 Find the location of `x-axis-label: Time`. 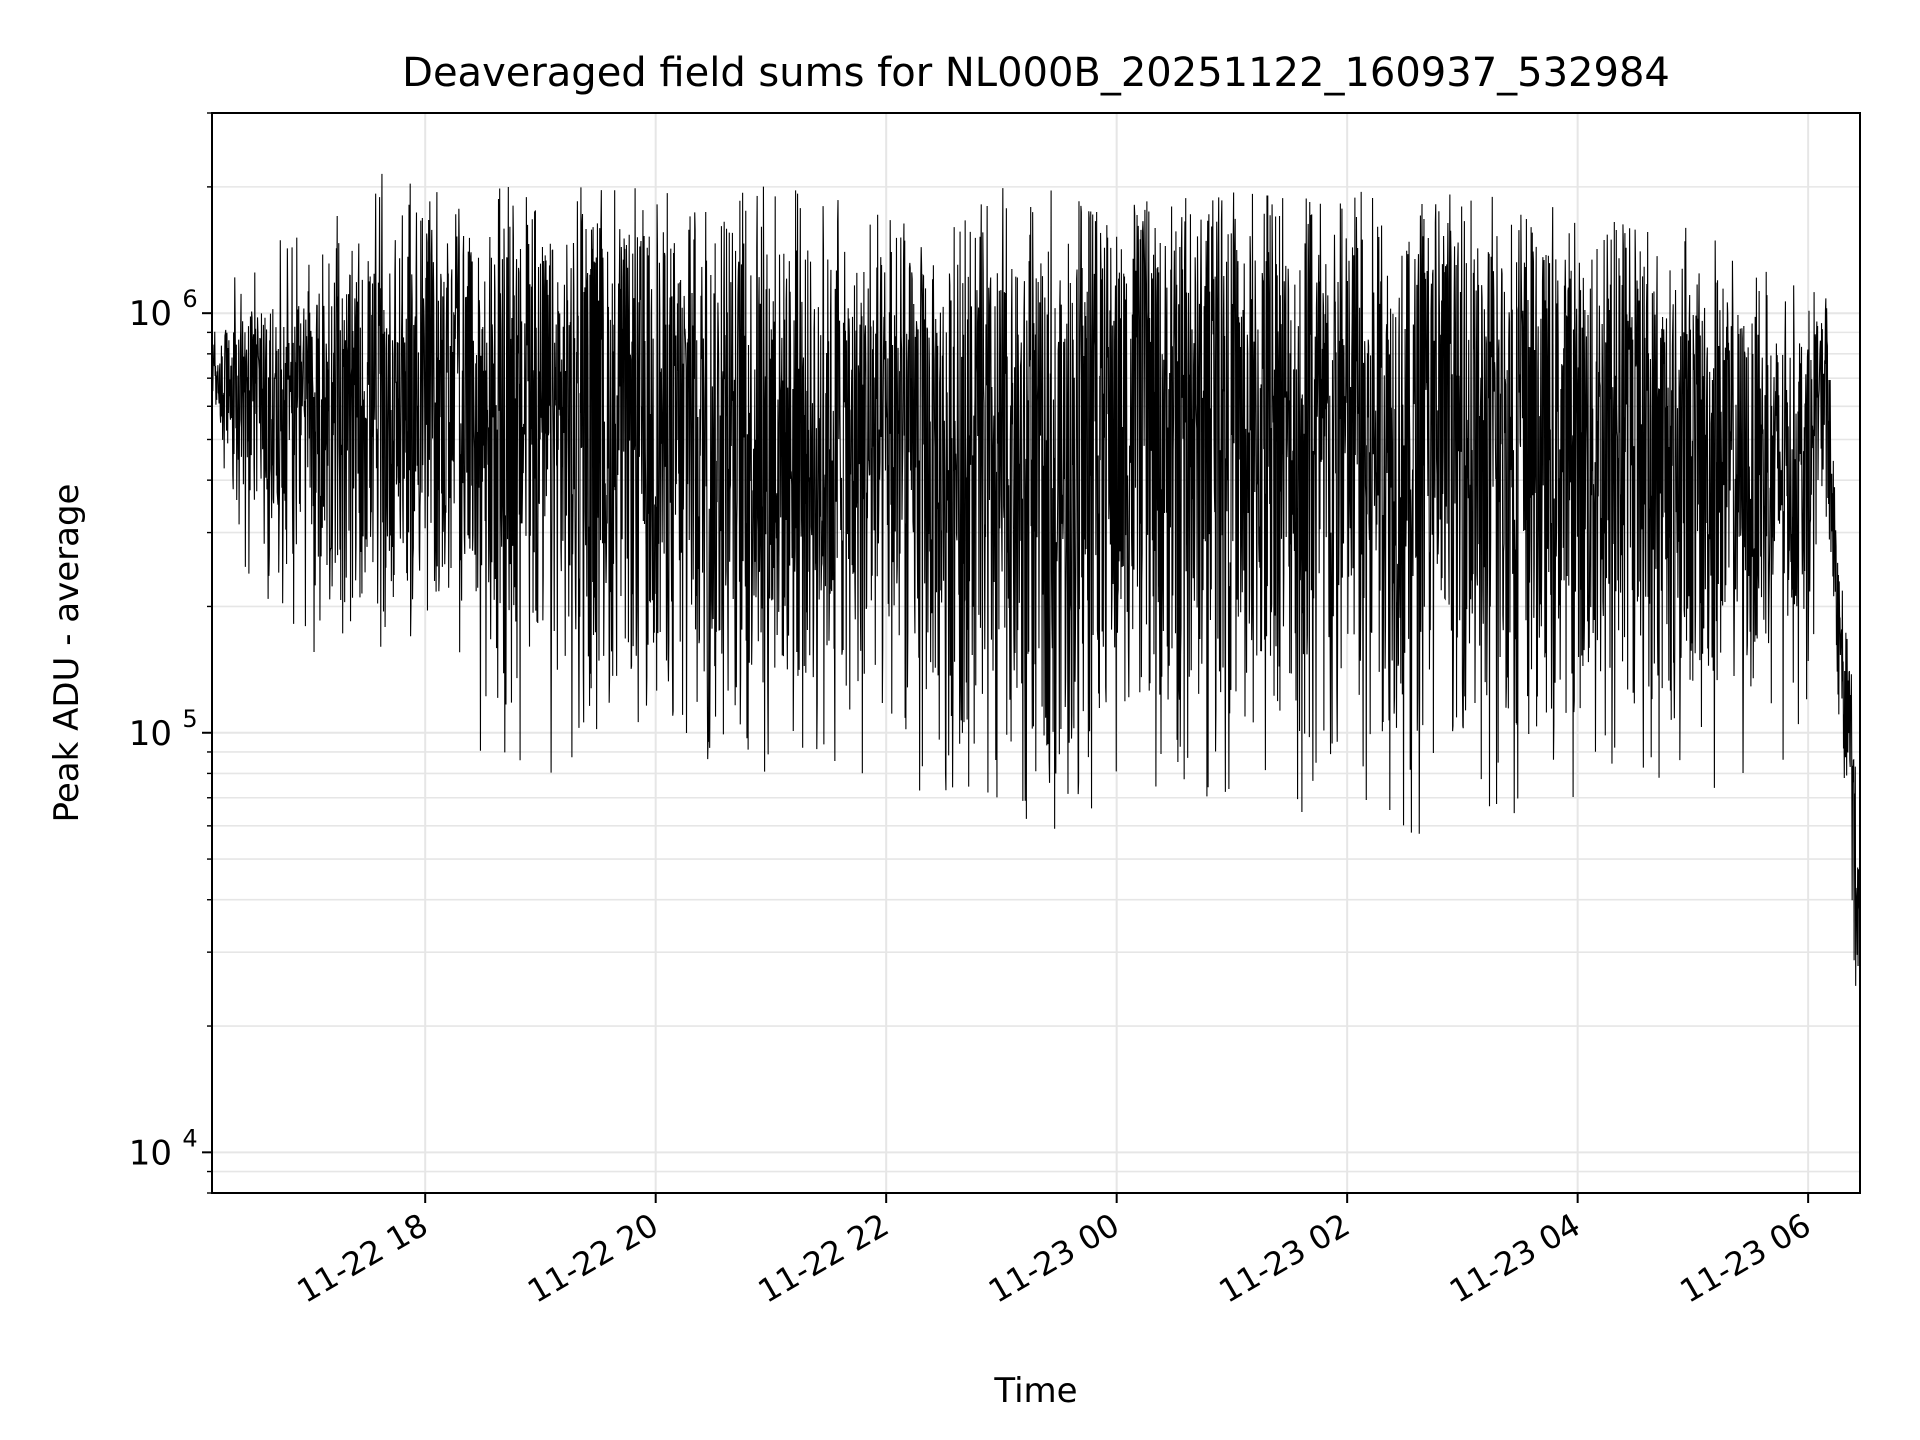

x-axis-label: Time is located at coordinates (1035, 1391).